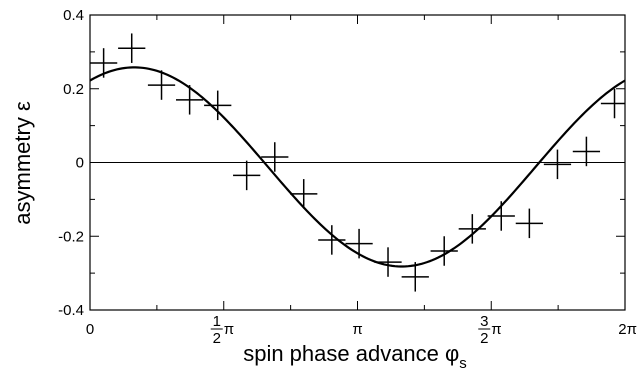 This screenshot has height=377, width=637. I want to click on y-tick-label: -0.2, so click(71, 236).